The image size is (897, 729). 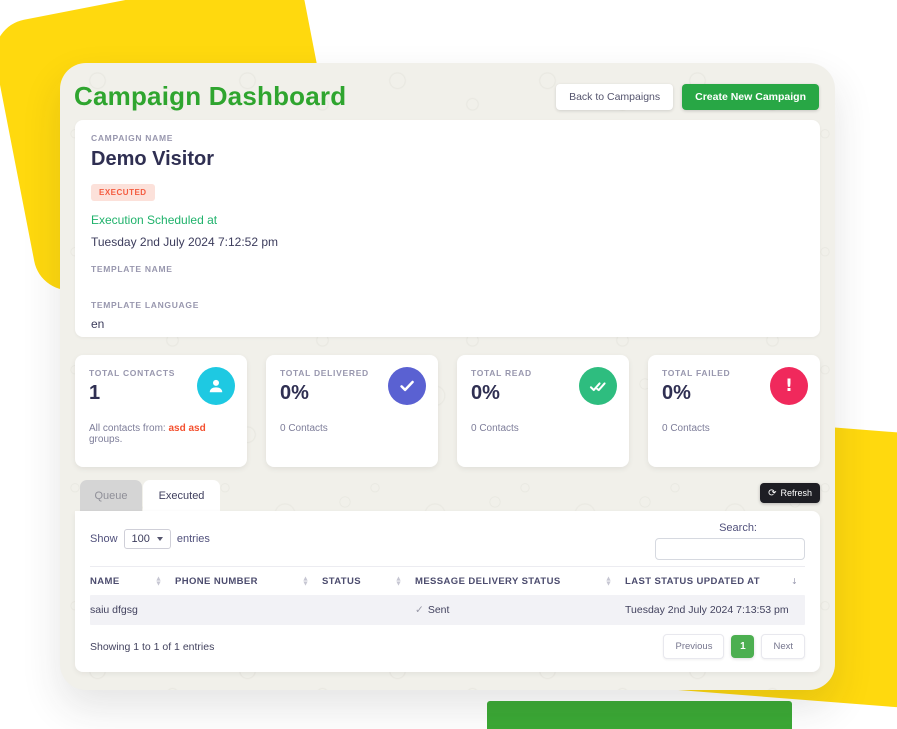 I want to click on execution-scheduled-label: Execution Scheduled at, so click(x=154, y=220).